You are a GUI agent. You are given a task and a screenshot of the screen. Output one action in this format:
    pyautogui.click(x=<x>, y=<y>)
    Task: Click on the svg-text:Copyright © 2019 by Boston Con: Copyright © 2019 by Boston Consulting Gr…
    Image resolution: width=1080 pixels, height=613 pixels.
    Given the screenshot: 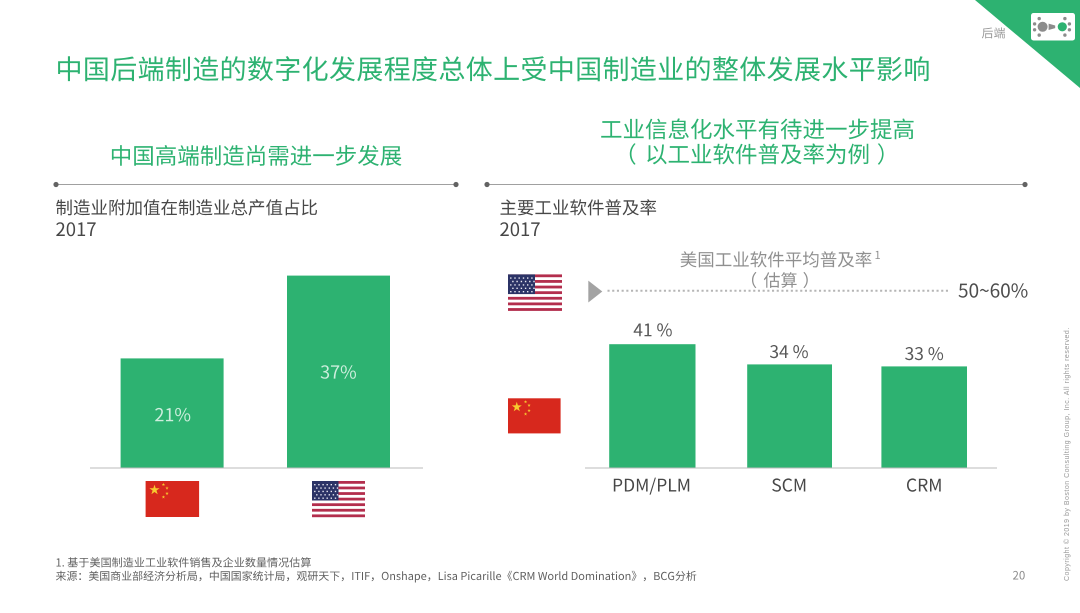 What is the action you would take?
    pyautogui.click(x=1067, y=454)
    